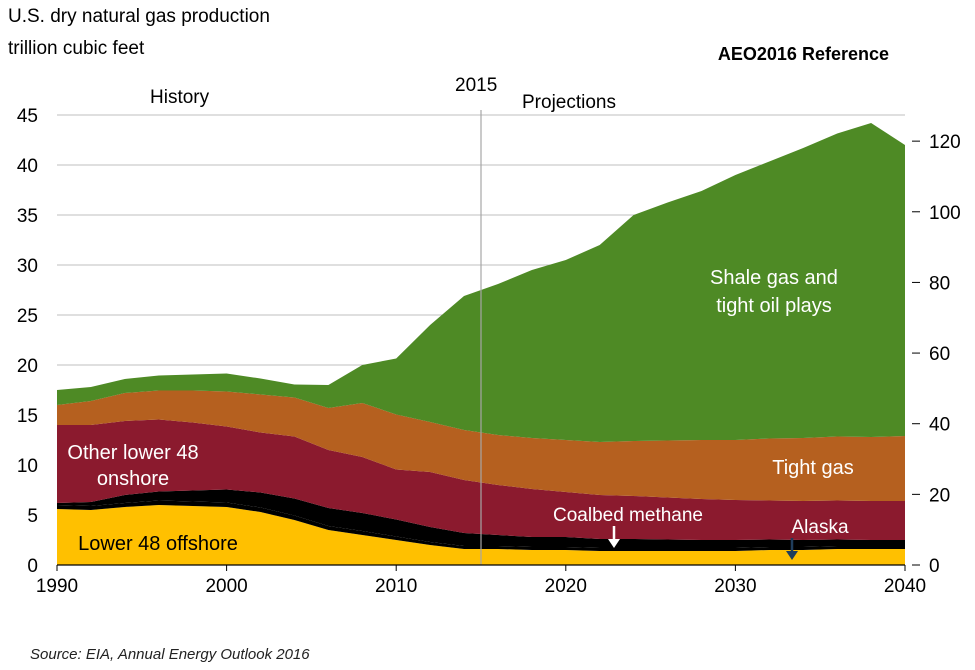 The height and width of the screenshot is (670, 975). I want to click on offshore-label: Lower 48 offshore, so click(158, 544).